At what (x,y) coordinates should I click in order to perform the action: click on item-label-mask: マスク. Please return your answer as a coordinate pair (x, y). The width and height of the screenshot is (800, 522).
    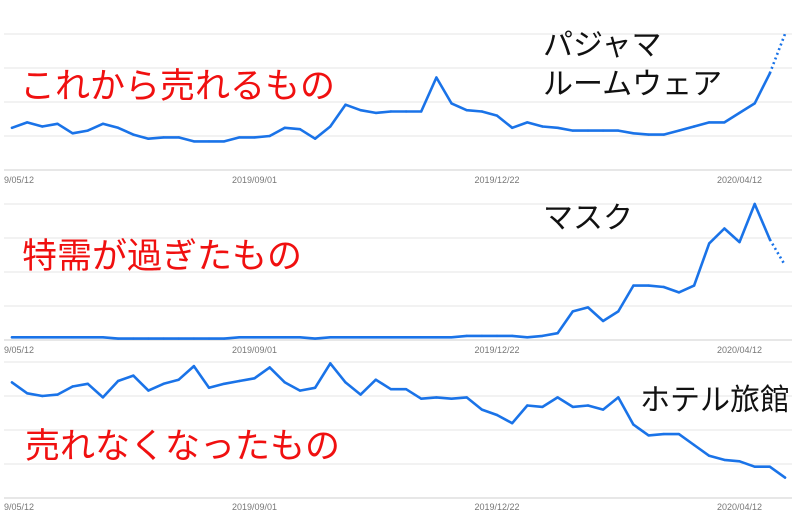
    Looking at the image, I should click on (588, 218).